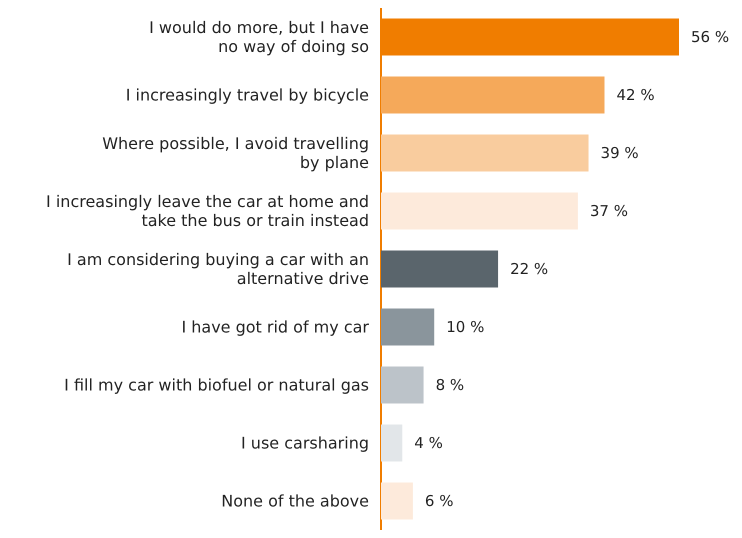 The image size is (742, 538). What do you see at coordinates (216, 385) in the screenshot?
I see `y-tick-label: I fill my car with biofuel or natural gas` at bounding box center [216, 385].